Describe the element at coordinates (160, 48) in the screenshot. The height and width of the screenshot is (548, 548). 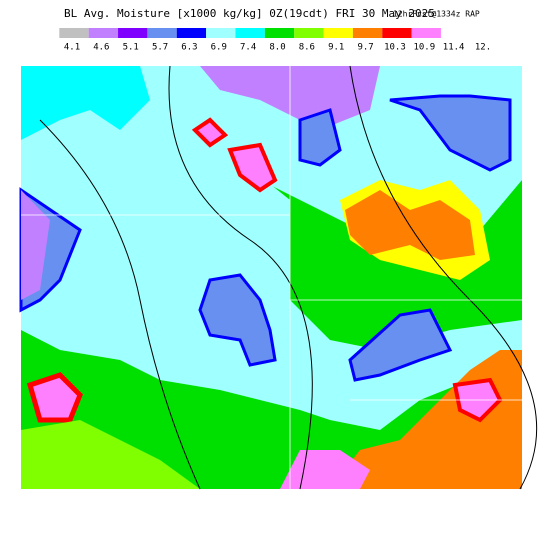
I see `legend-label: 5.7` at that location.